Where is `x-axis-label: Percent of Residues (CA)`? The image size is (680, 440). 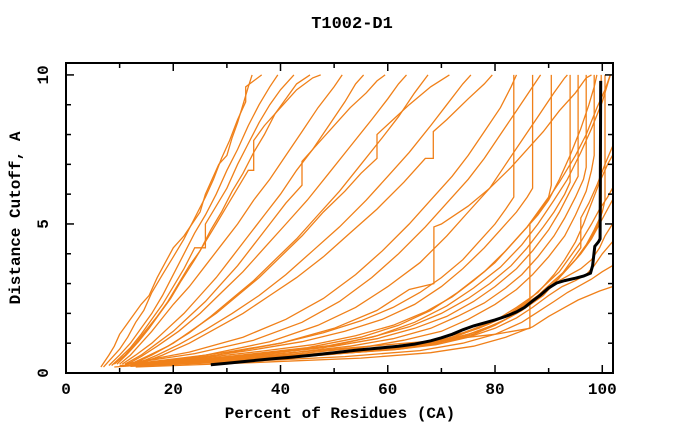
x-axis-label: Percent of Residues (CA) is located at coordinates (340, 414).